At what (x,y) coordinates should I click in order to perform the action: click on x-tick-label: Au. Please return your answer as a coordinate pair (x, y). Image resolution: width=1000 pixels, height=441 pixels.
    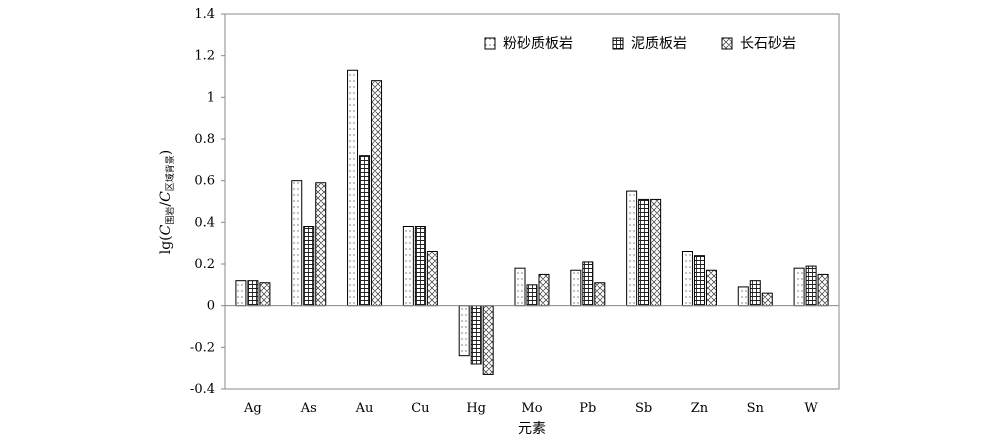
    Looking at the image, I should click on (364, 408).